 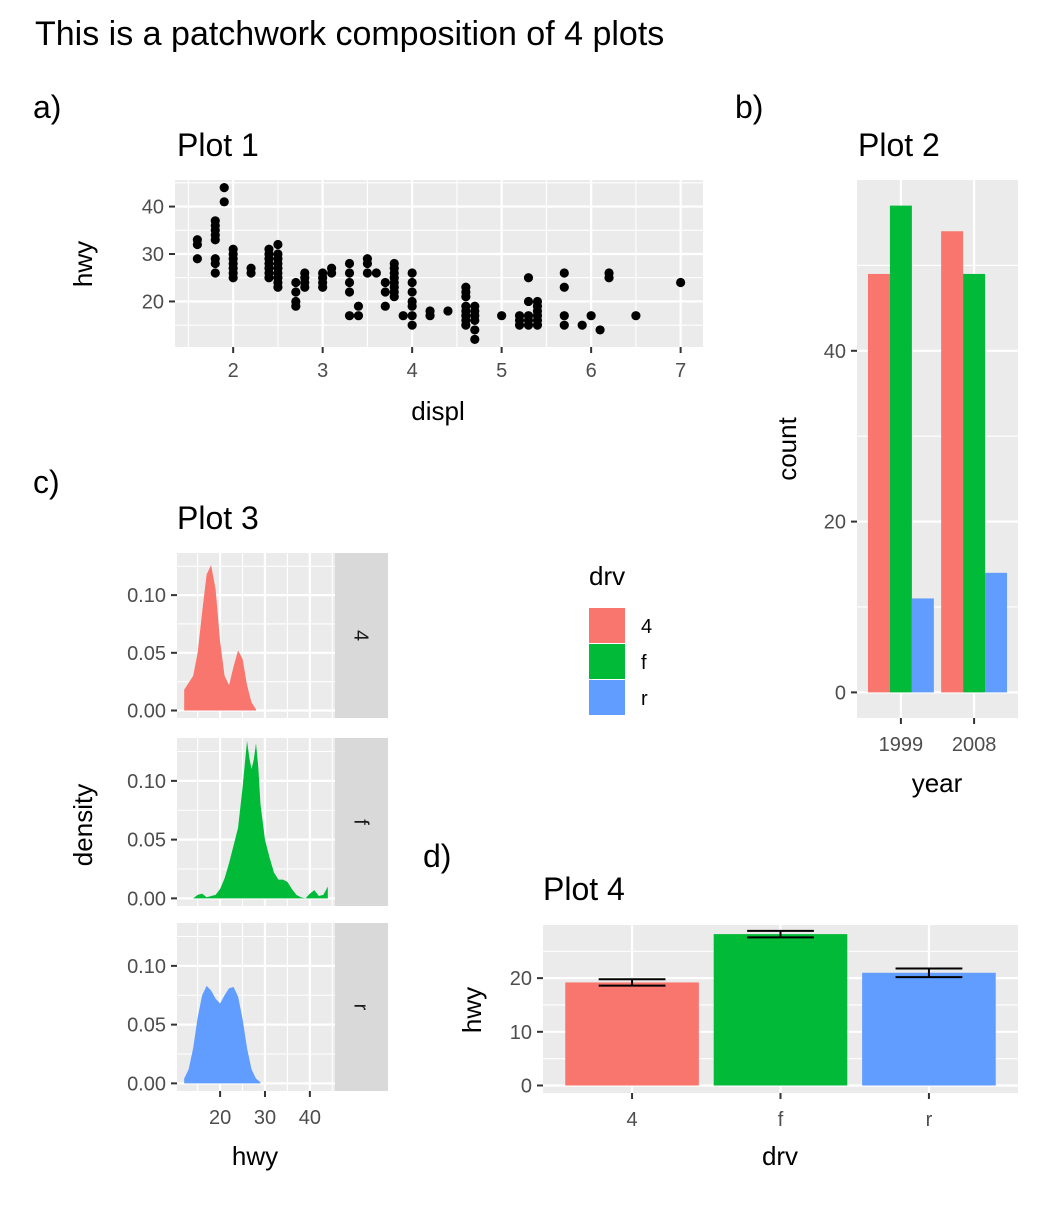 What do you see at coordinates (591, 371) in the screenshot?
I see `plot-1-x-tick-label: 6` at bounding box center [591, 371].